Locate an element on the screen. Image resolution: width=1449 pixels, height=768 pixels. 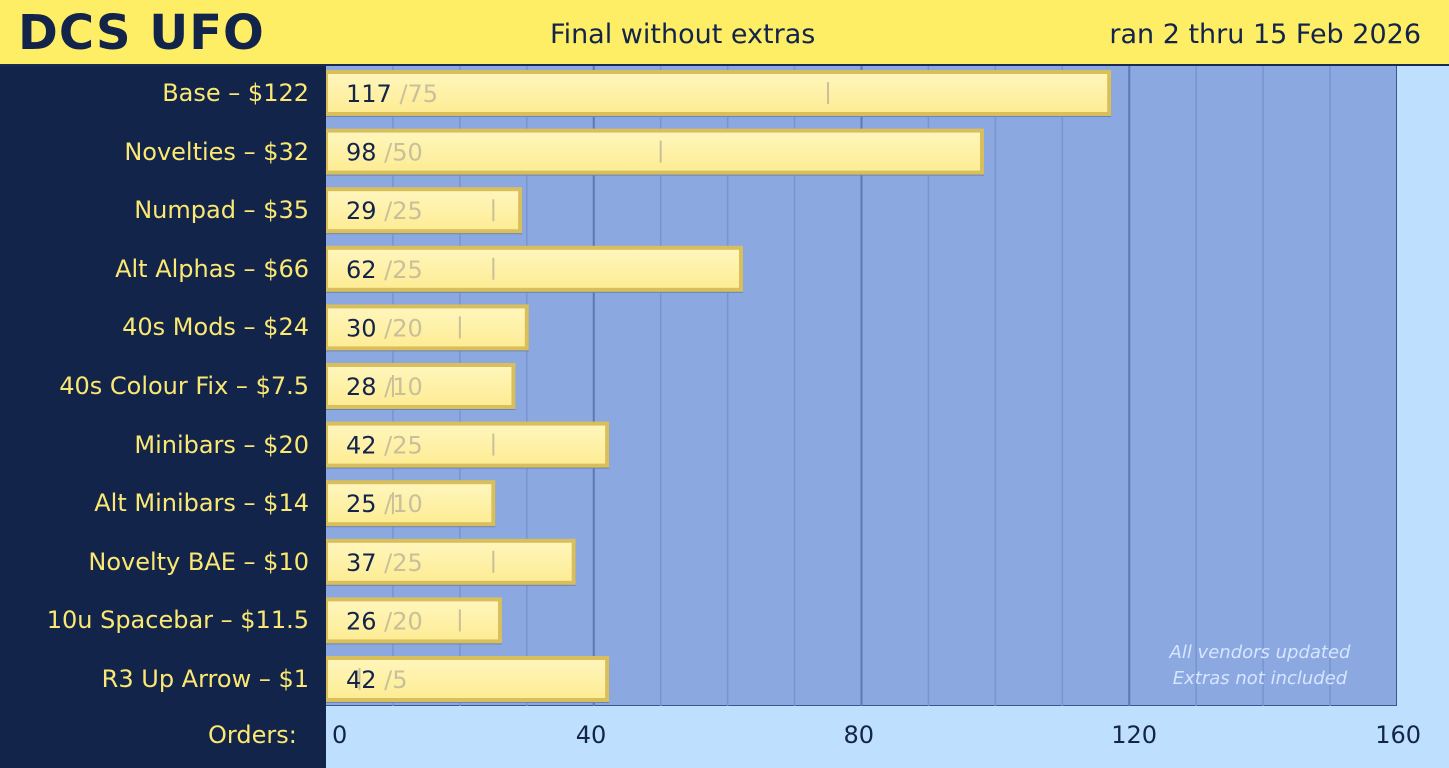
value-label: 37 /25 is located at coordinates (384, 563).